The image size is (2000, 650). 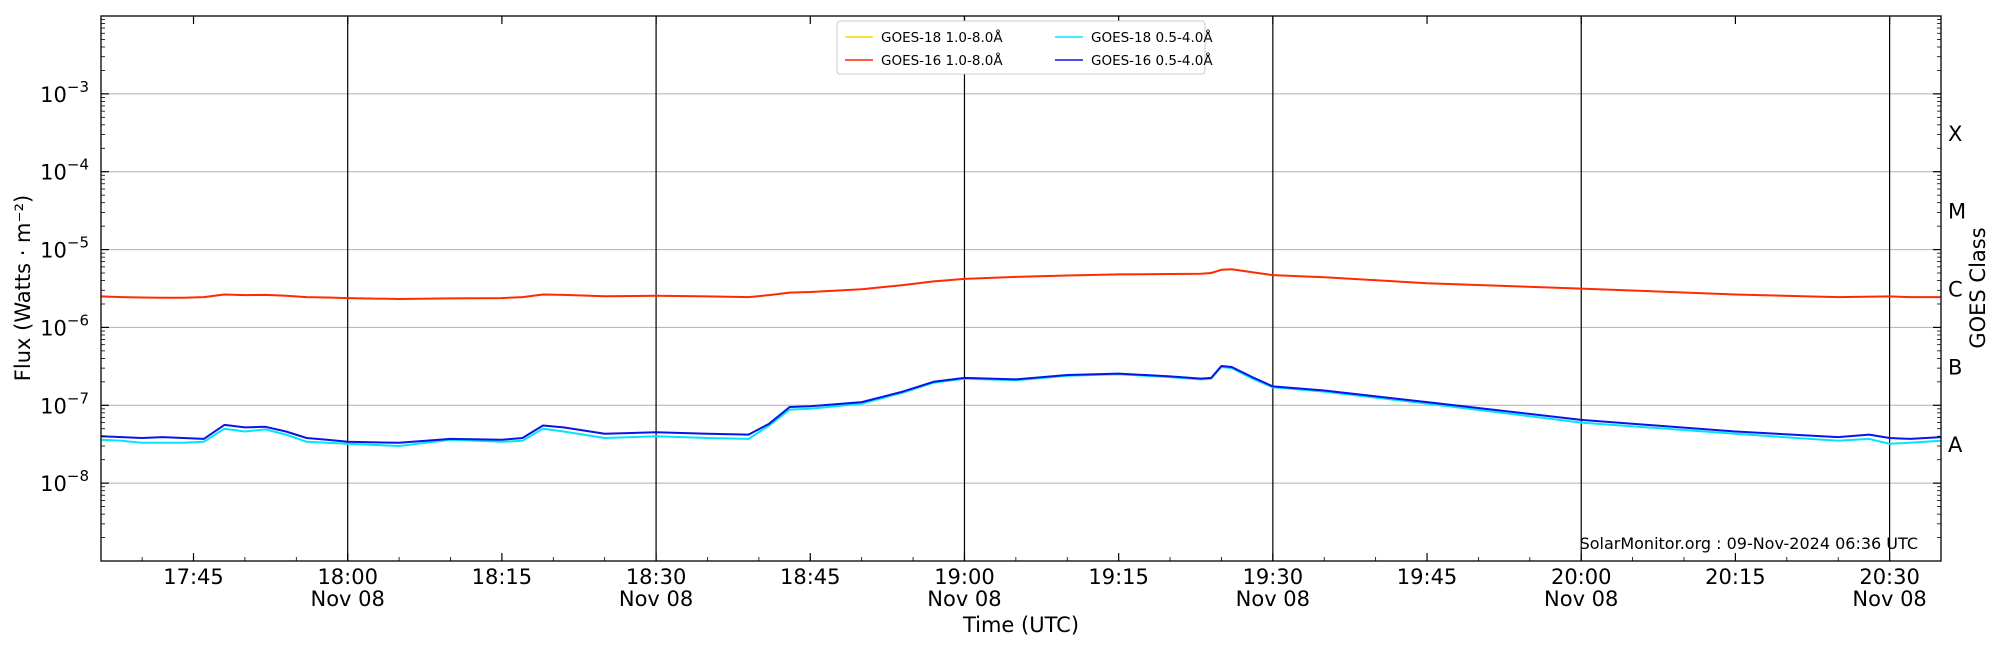 I want to click on y-tick-label: 10⁻³, so click(x=64, y=92).